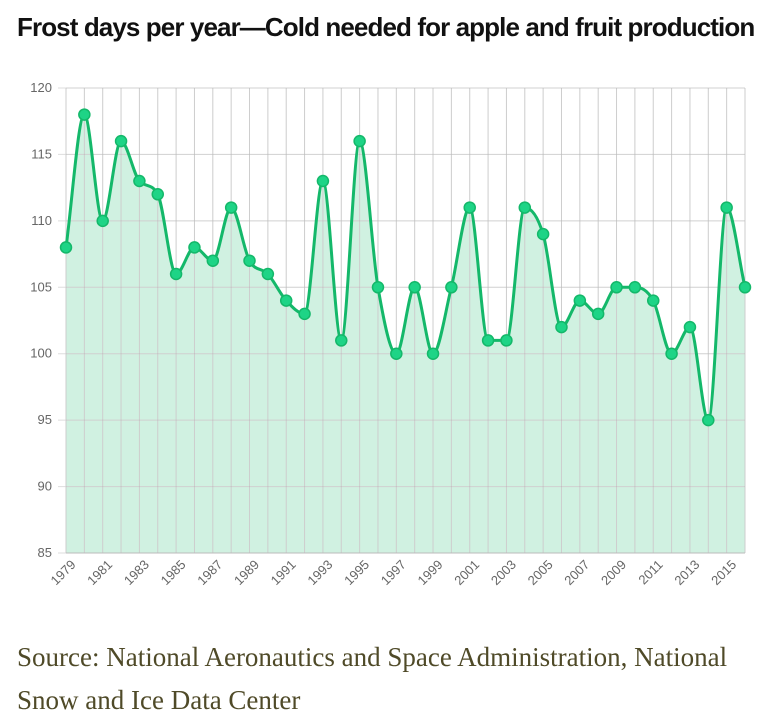  What do you see at coordinates (45, 552) in the screenshot?
I see `y-tick-label: 85` at bounding box center [45, 552].